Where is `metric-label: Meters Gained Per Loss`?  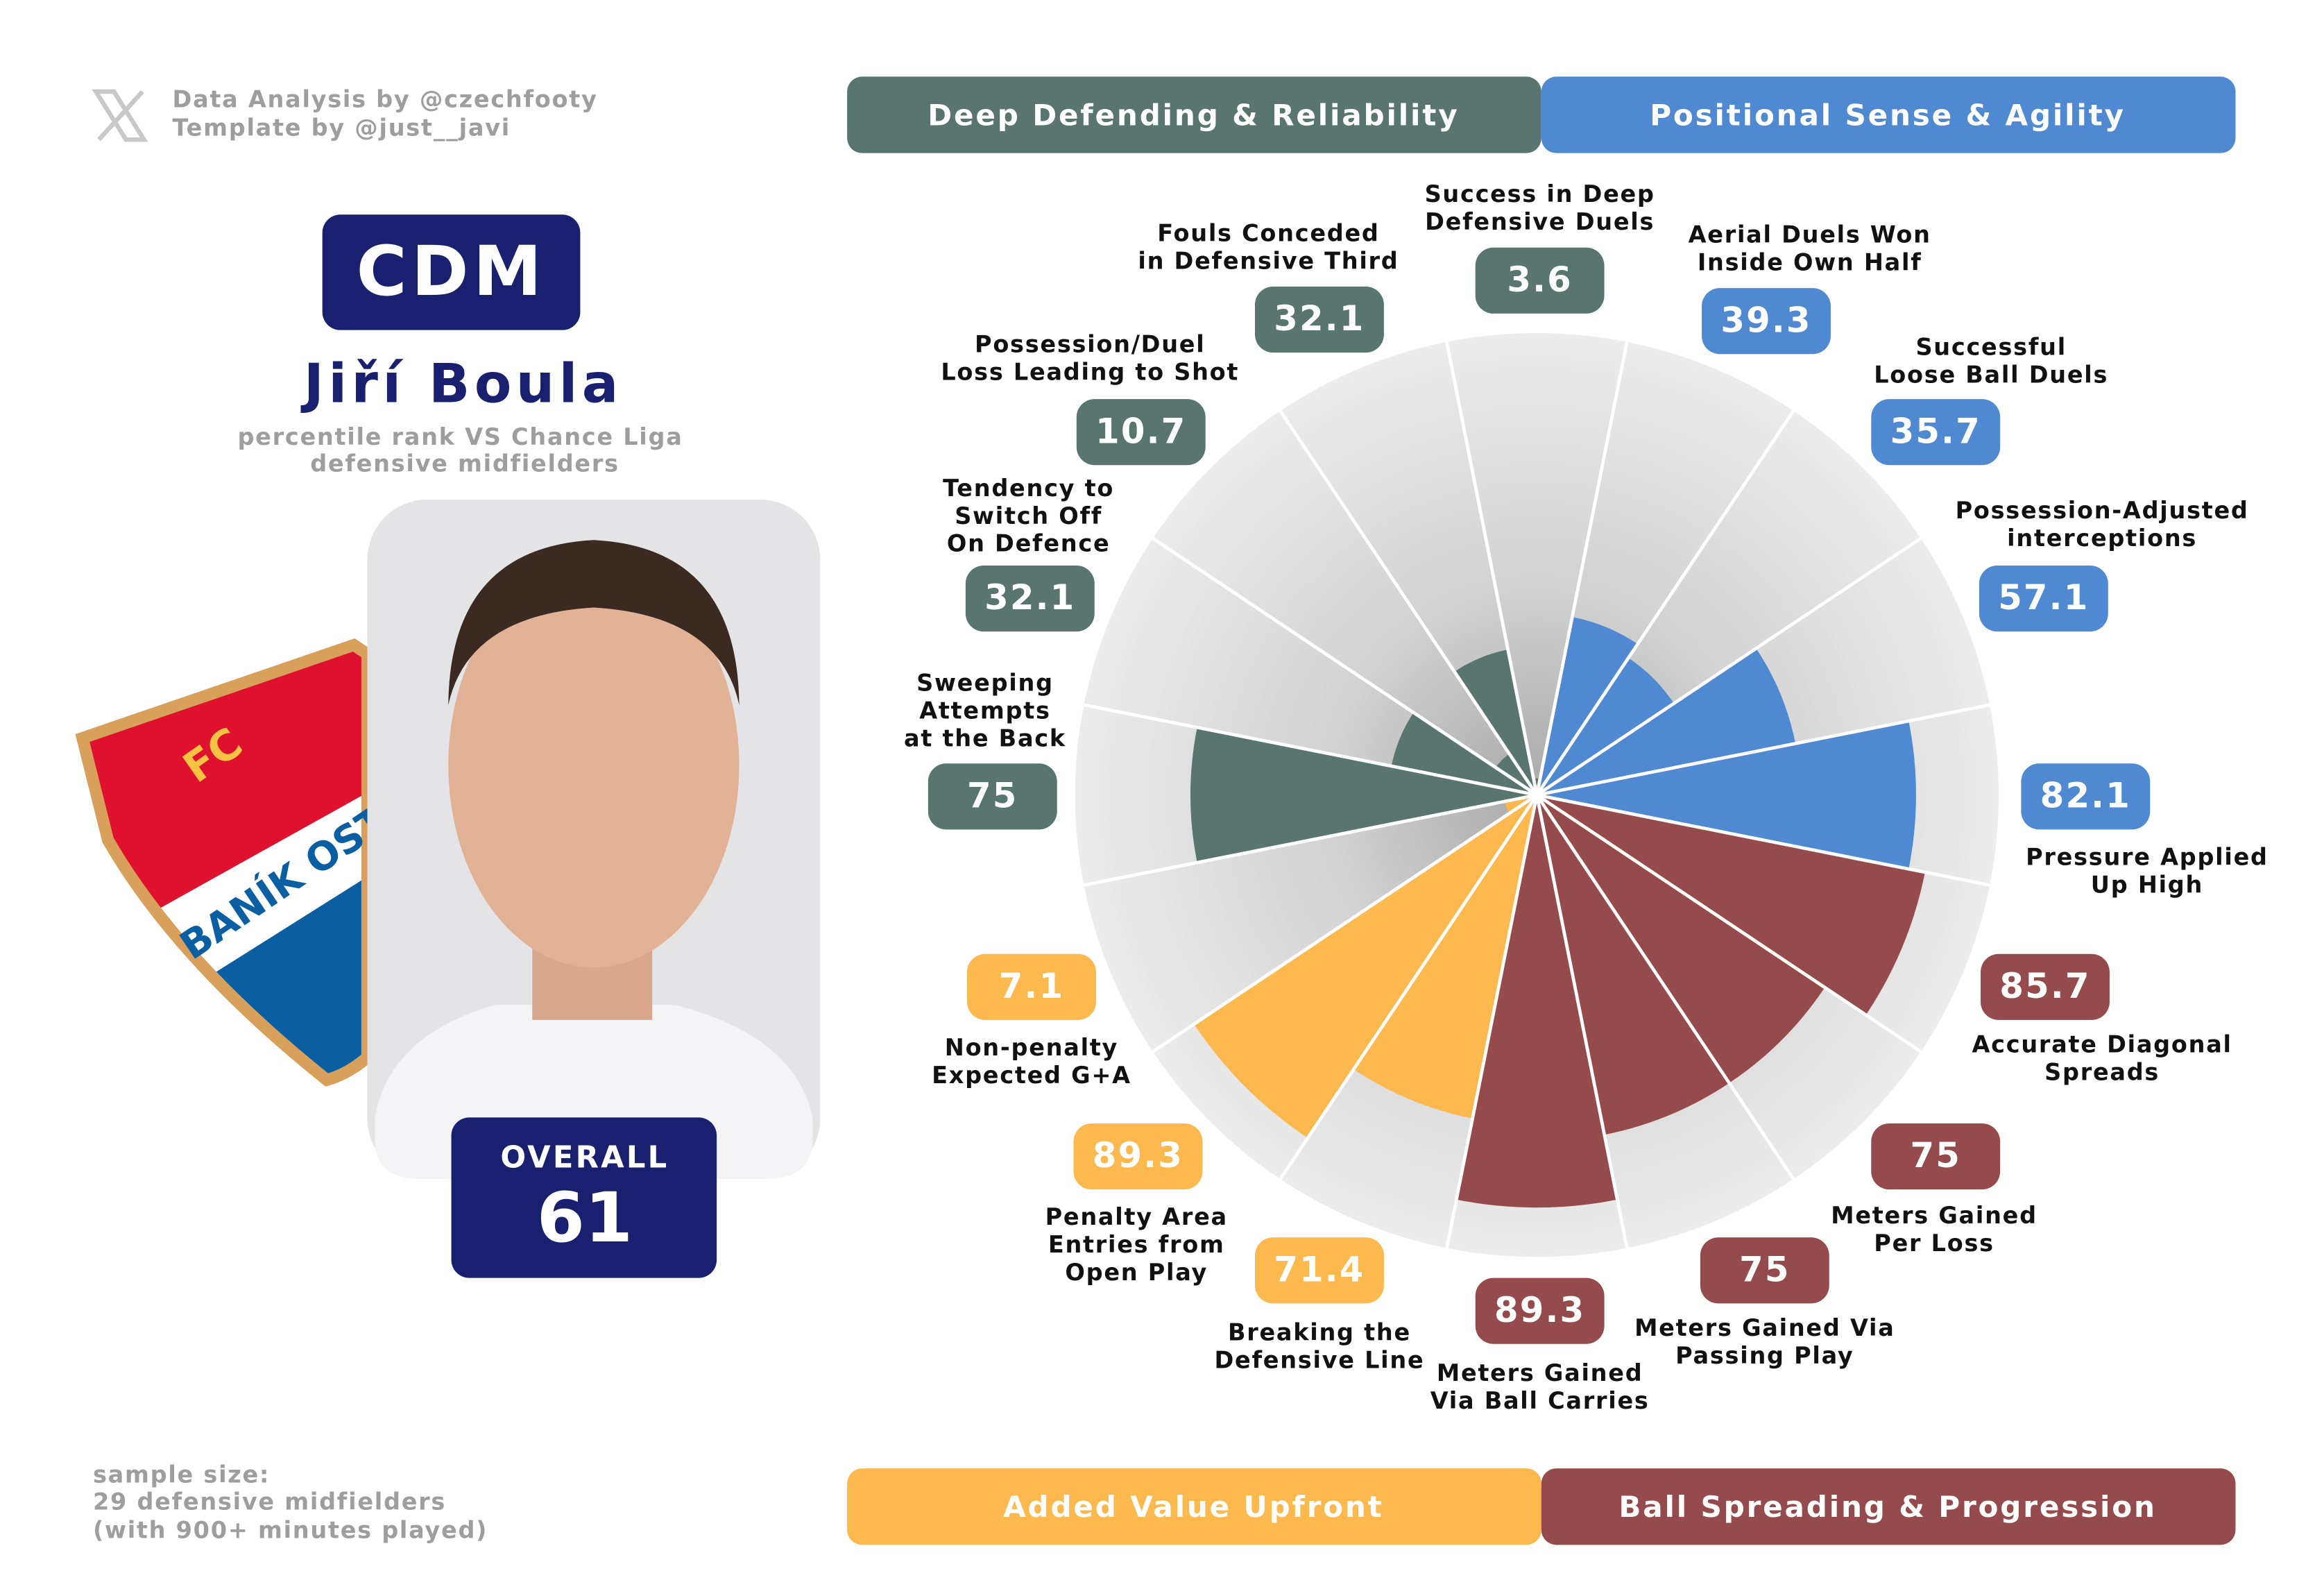
metric-label: Meters Gained Per Loss is located at coordinates (1934, 1229).